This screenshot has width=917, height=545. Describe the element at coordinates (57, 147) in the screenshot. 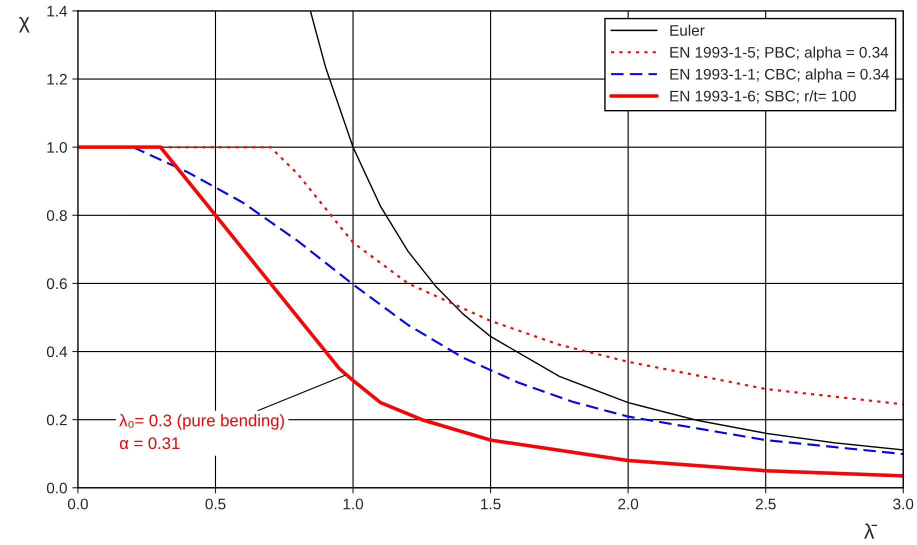

I see `y-tick-label: 1.0` at that location.